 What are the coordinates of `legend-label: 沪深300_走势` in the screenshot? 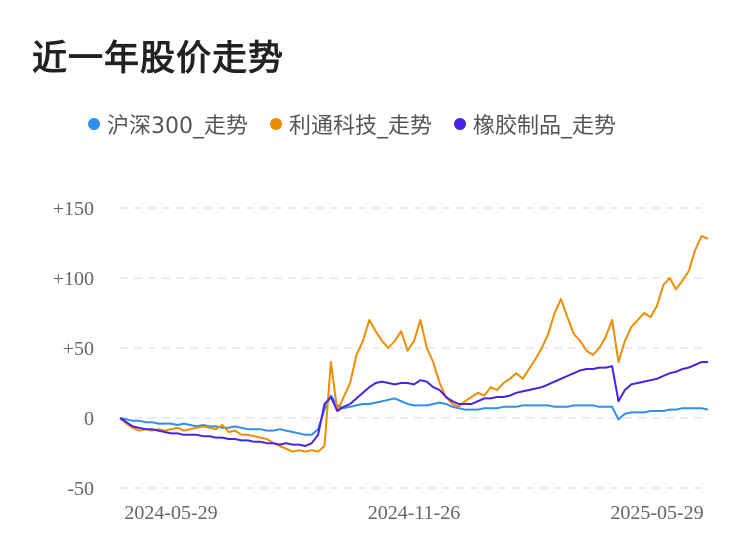 It's located at (177, 126).